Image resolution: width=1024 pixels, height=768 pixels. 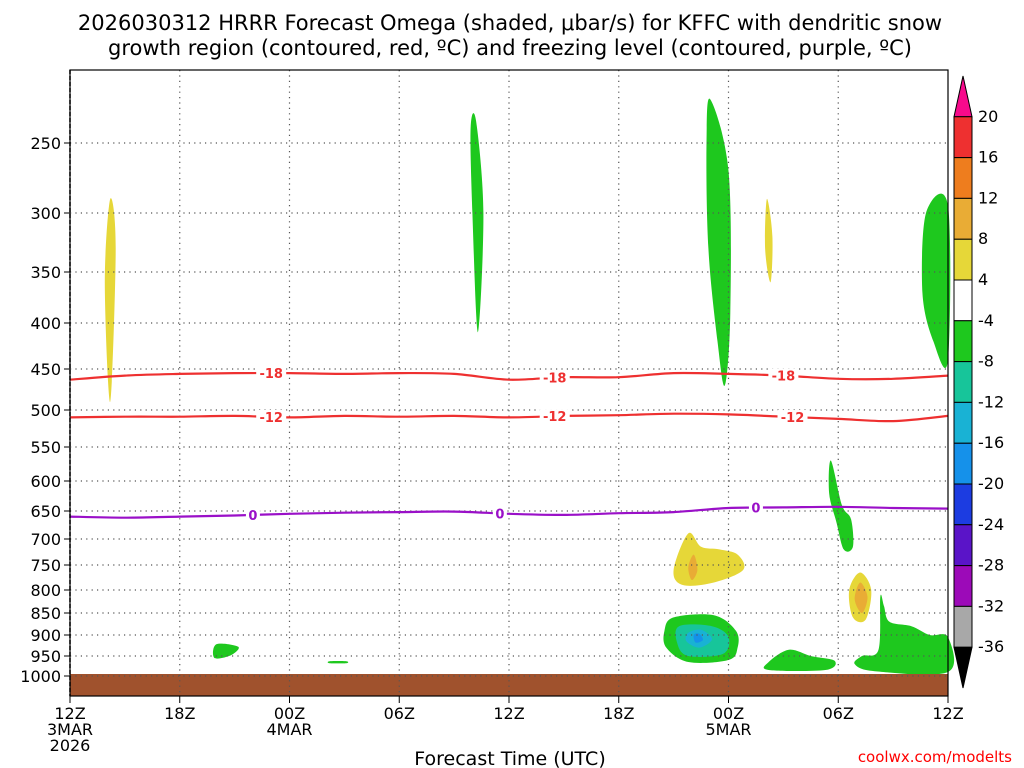 What do you see at coordinates (991, 646) in the screenshot?
I see `colorbar-label: -36` at bounding box center [991, 646].